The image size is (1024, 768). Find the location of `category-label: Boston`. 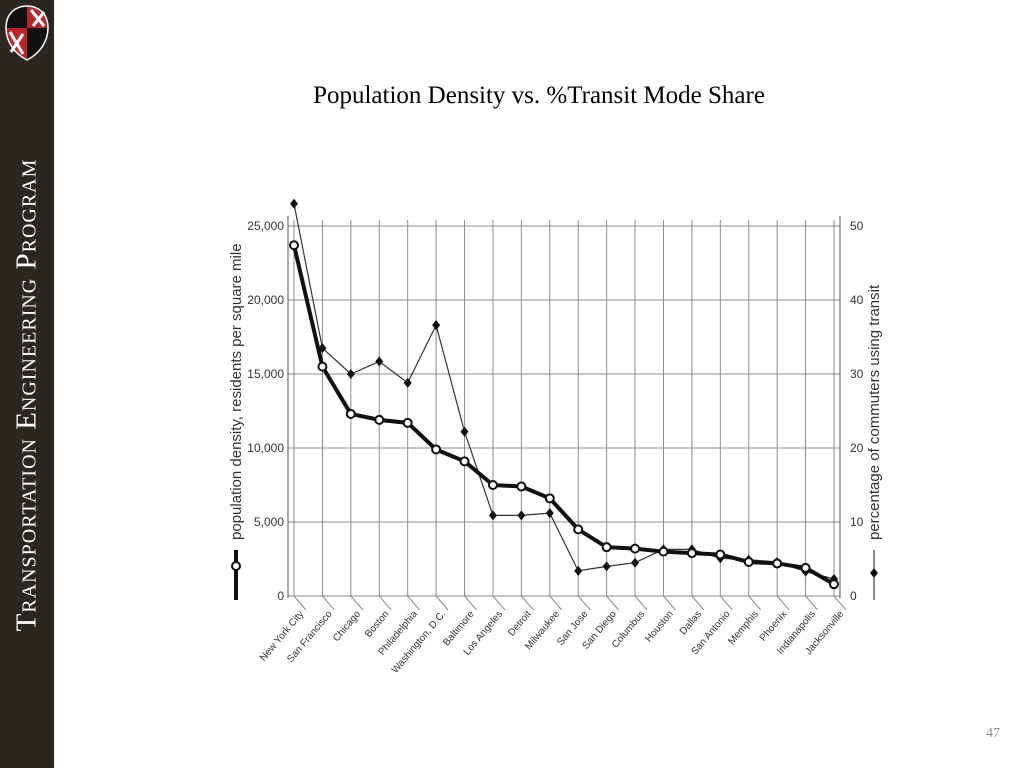

category-label: Boston is located at coordinates (377, 624).